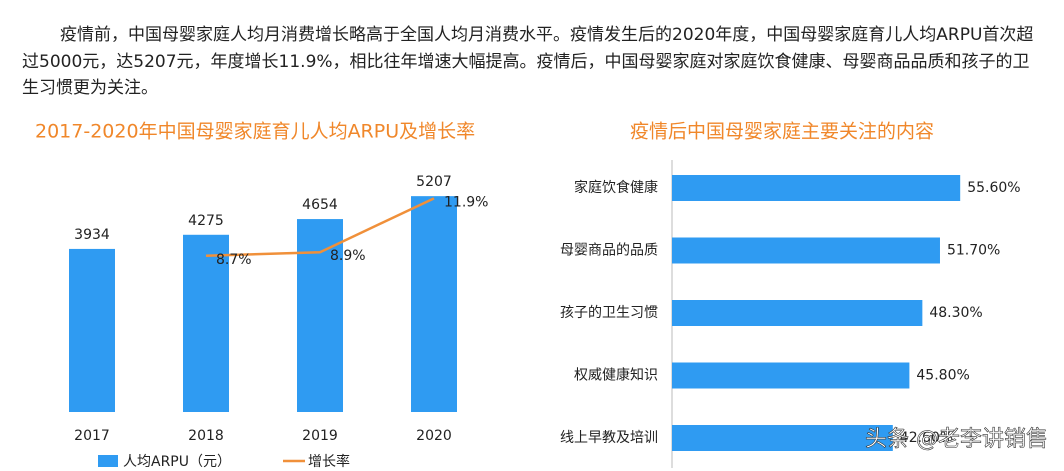  I want to click on bar-label: 51.70%, so click(973, 251).